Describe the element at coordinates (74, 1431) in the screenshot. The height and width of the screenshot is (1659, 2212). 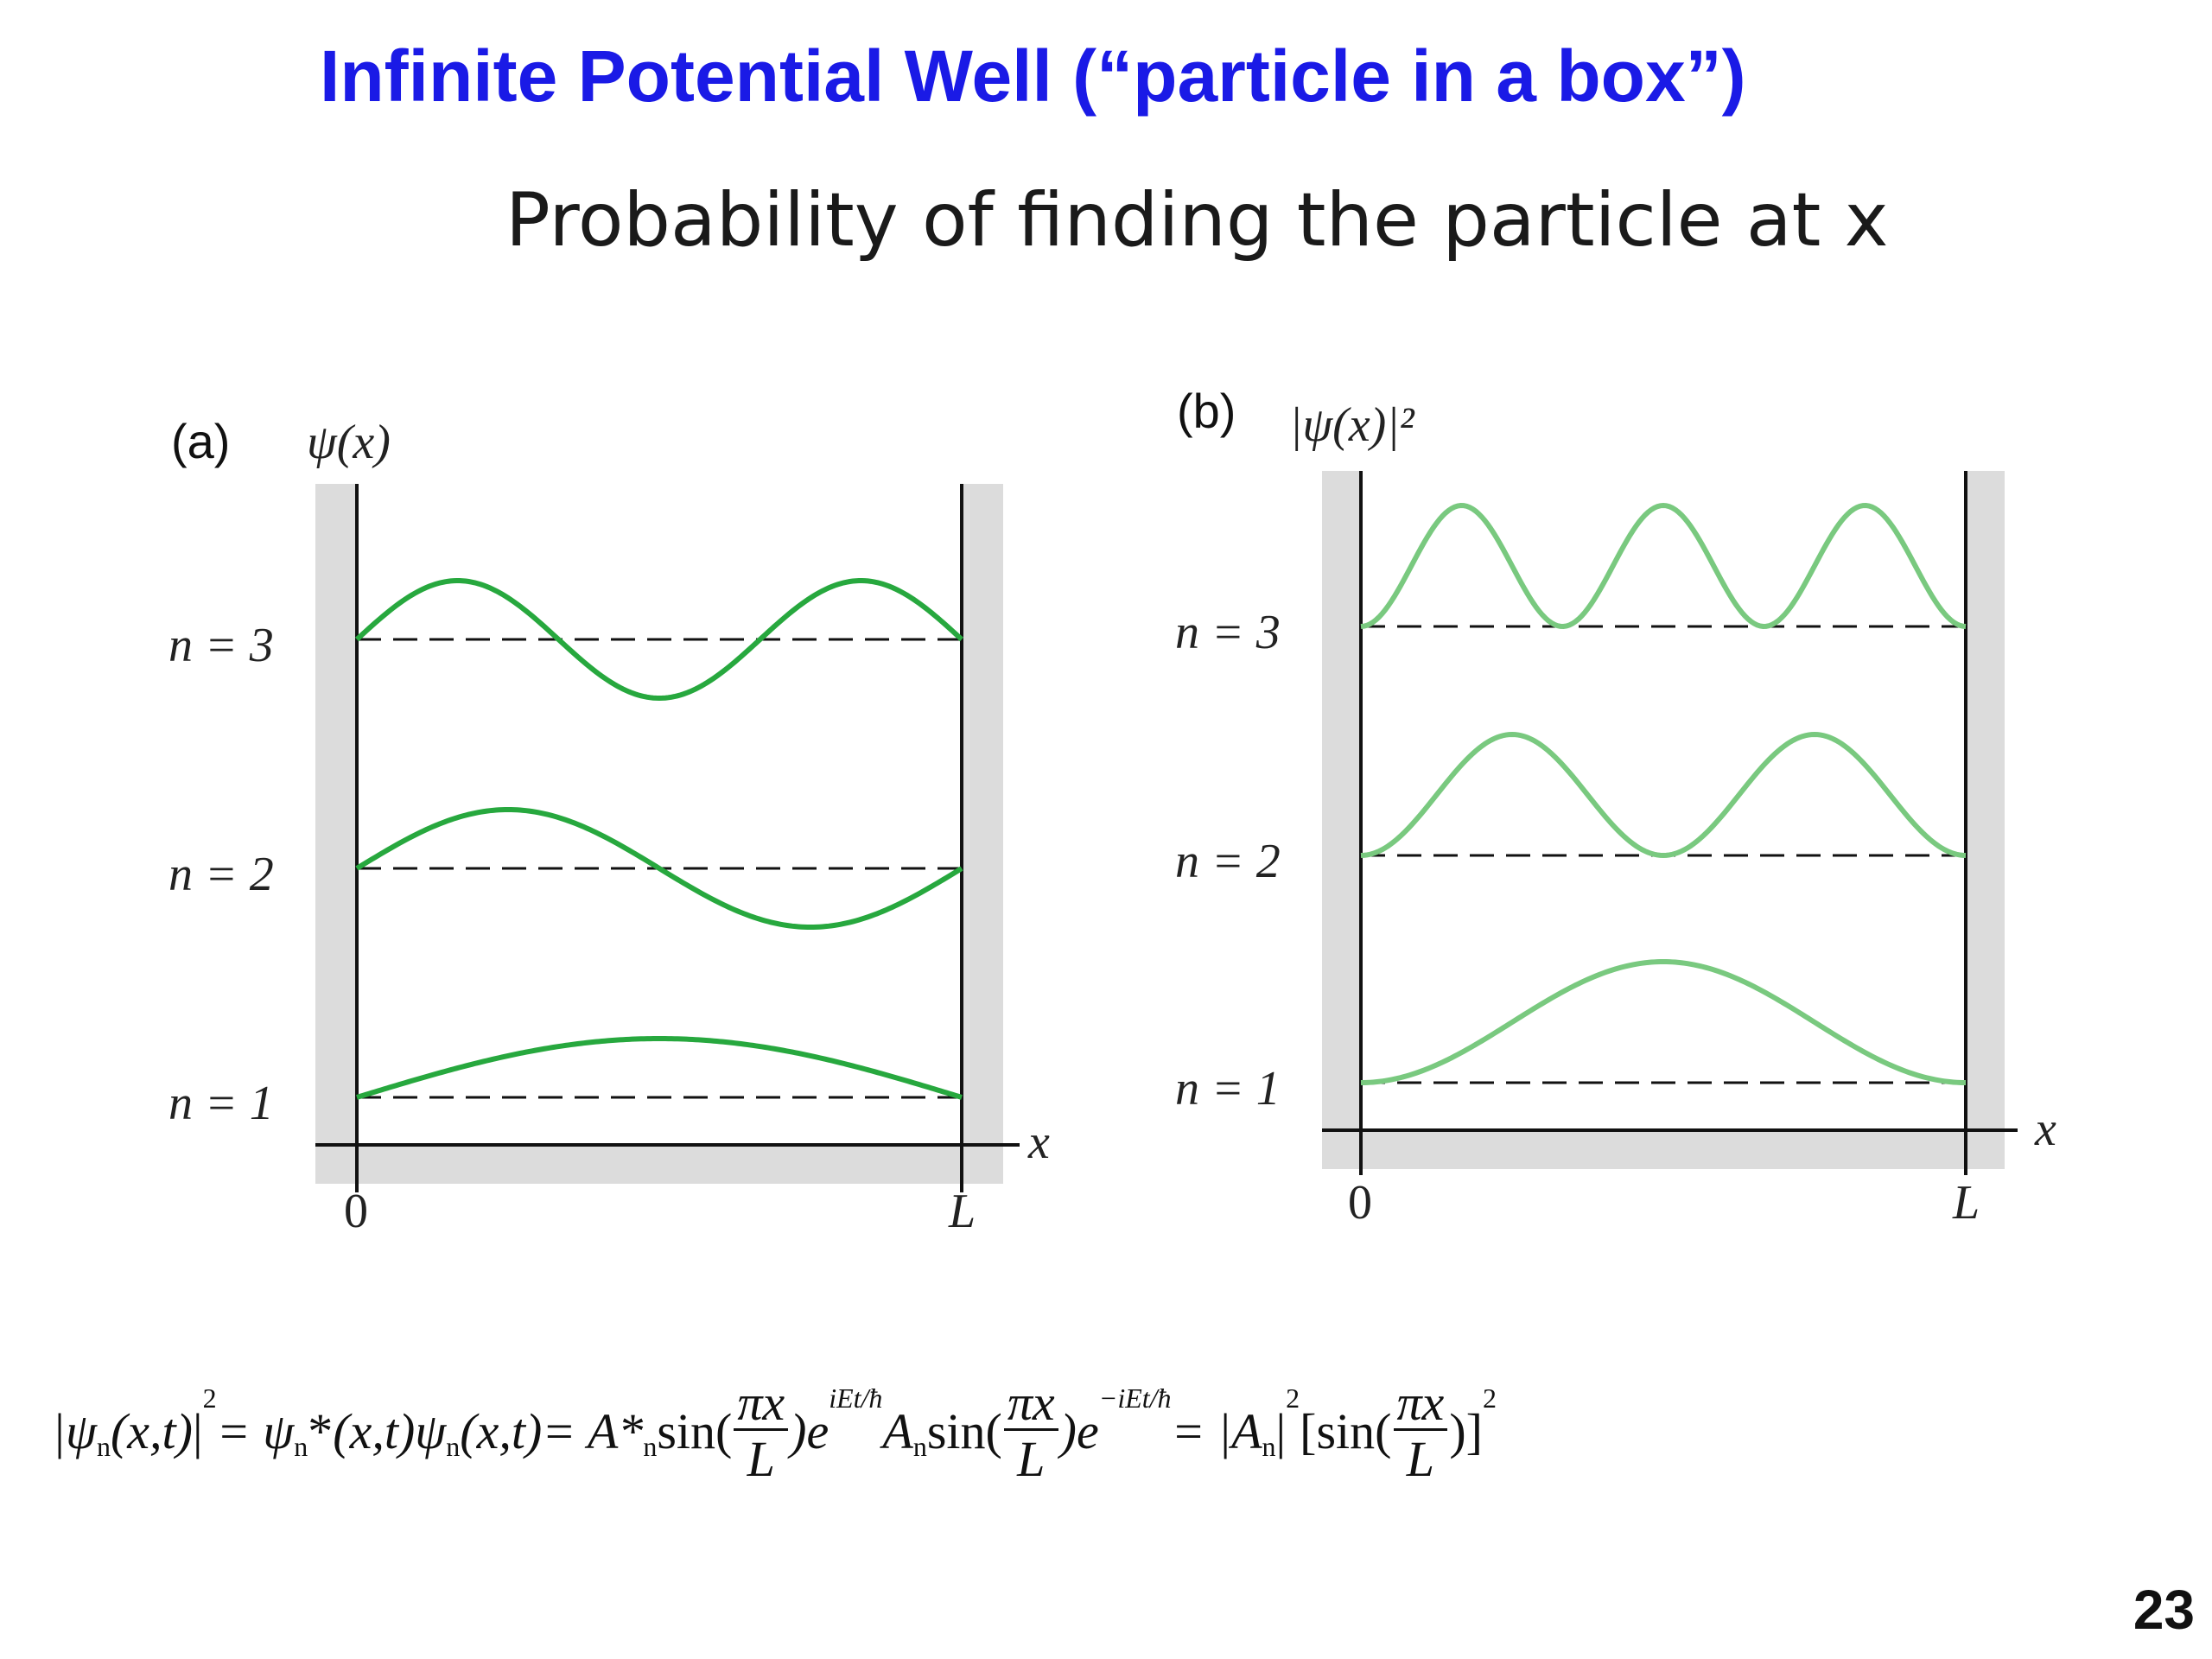
I see `eq-lhs: |ψ` at that location.